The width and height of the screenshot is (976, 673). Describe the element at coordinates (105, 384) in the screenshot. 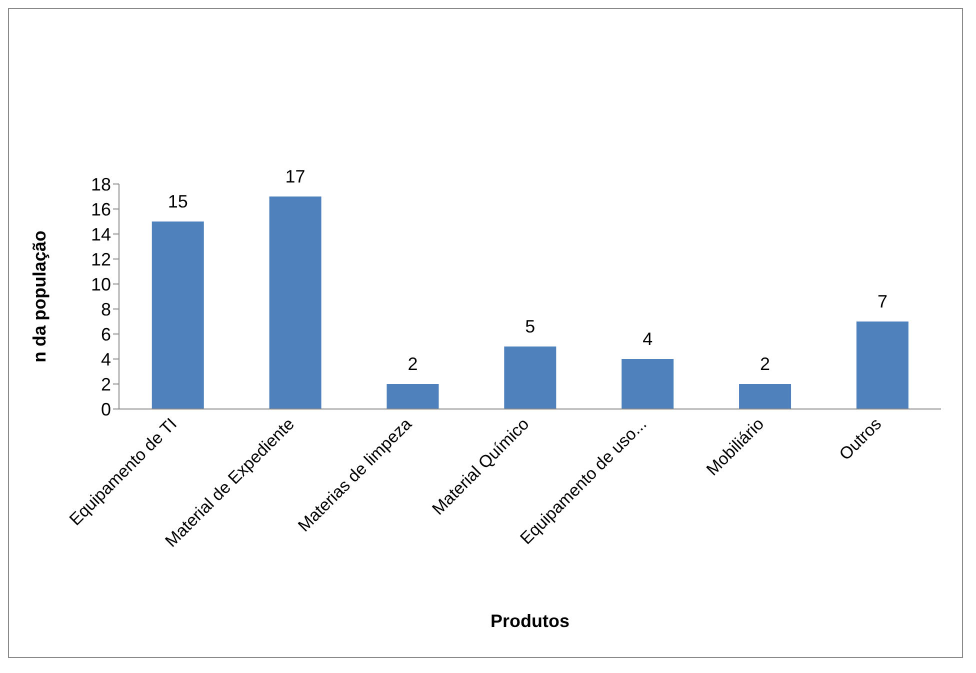

I see `y-tick-label: 2` at that location.